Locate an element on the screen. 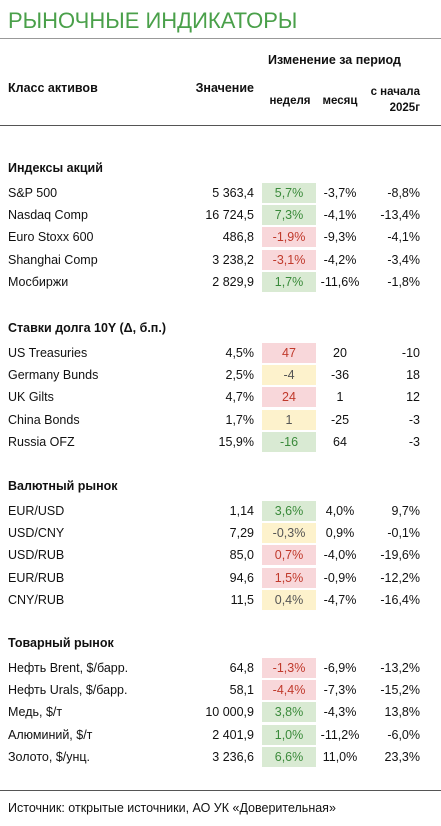 The height and width of the screenshot is (826, 441). row-label: Germany Bunds is located at coordinates (53, 375).